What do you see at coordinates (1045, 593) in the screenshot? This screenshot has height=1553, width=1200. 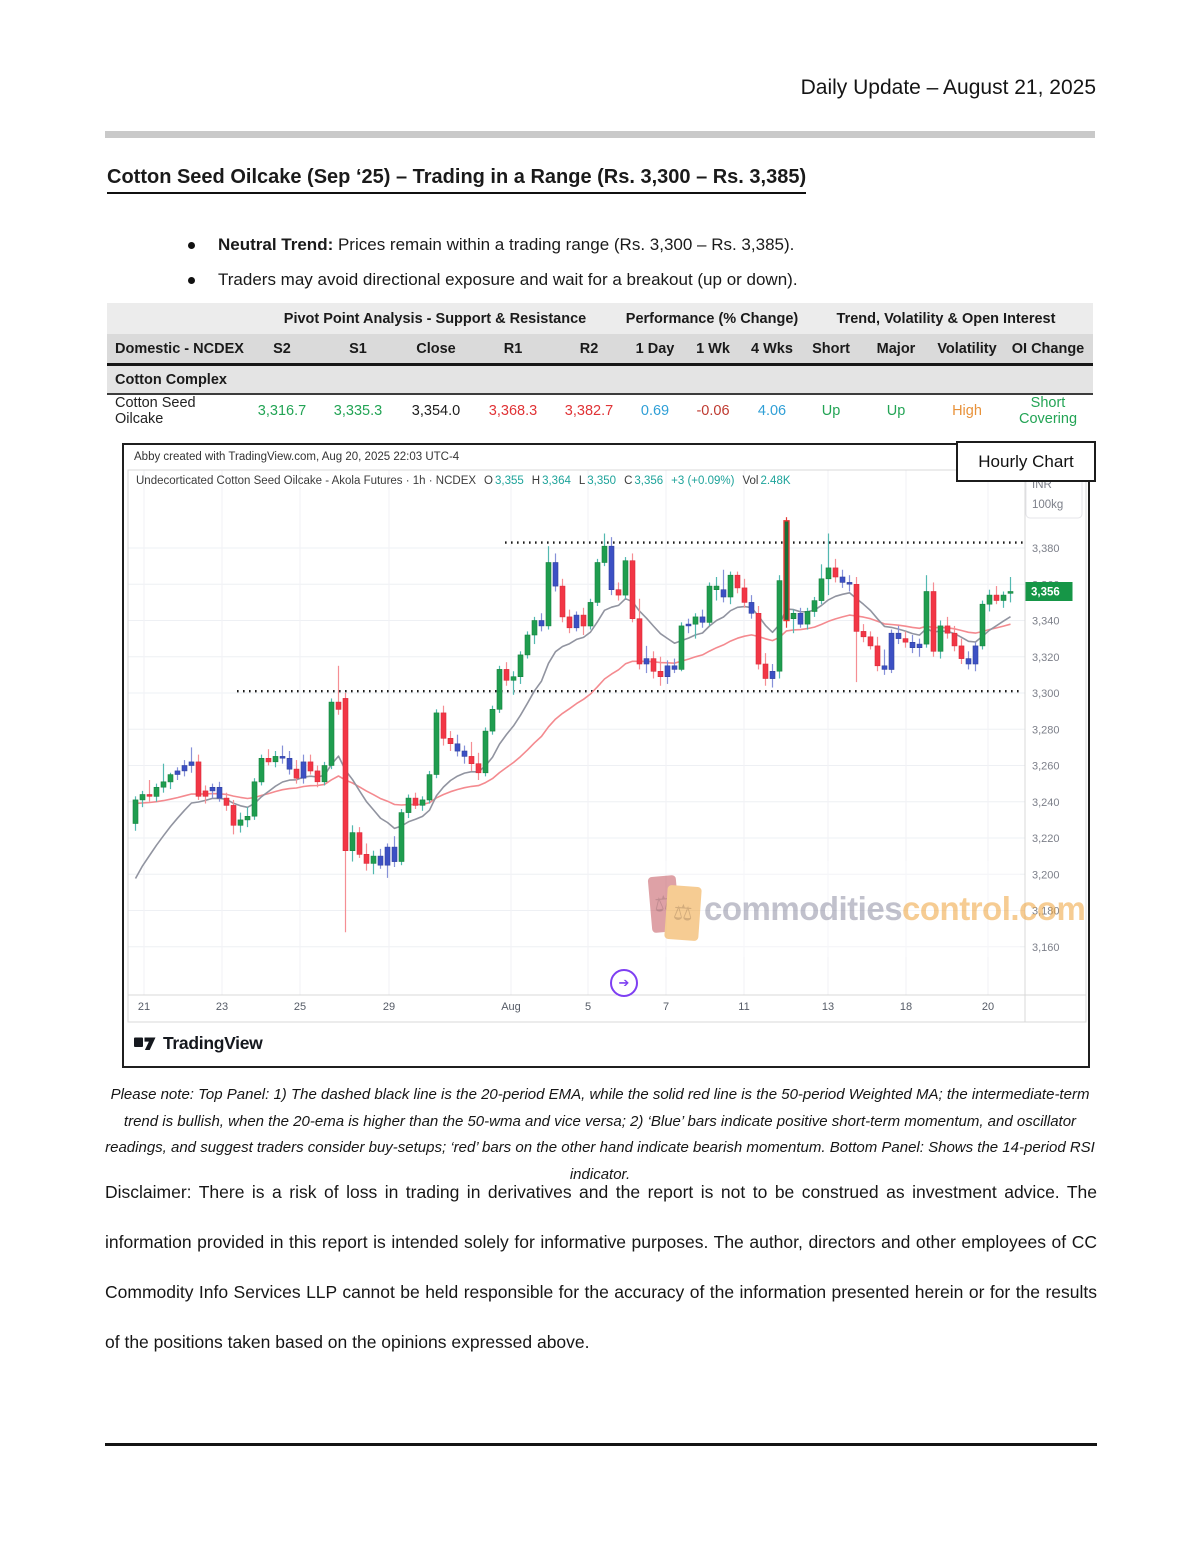 I see `chart-label: 3,356` at bounding box center [1045, 593].